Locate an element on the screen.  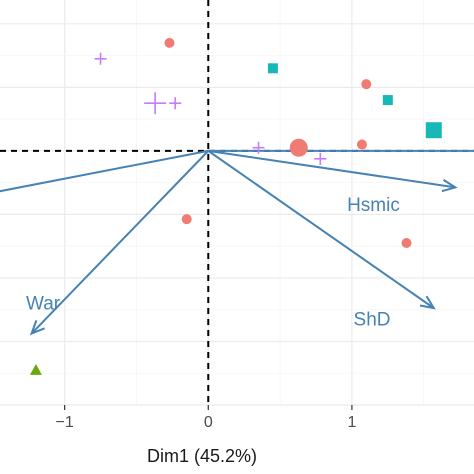
x-tick-label: −1 is located at coordinates (65, 422).